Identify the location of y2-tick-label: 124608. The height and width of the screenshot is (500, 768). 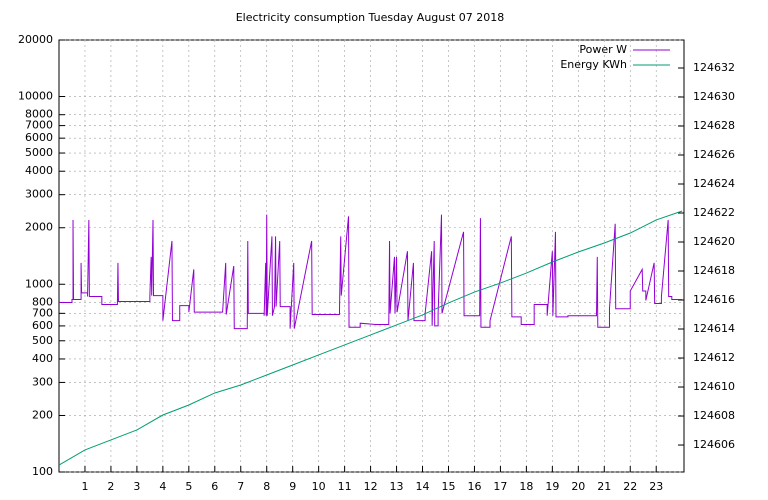
(714, 415).